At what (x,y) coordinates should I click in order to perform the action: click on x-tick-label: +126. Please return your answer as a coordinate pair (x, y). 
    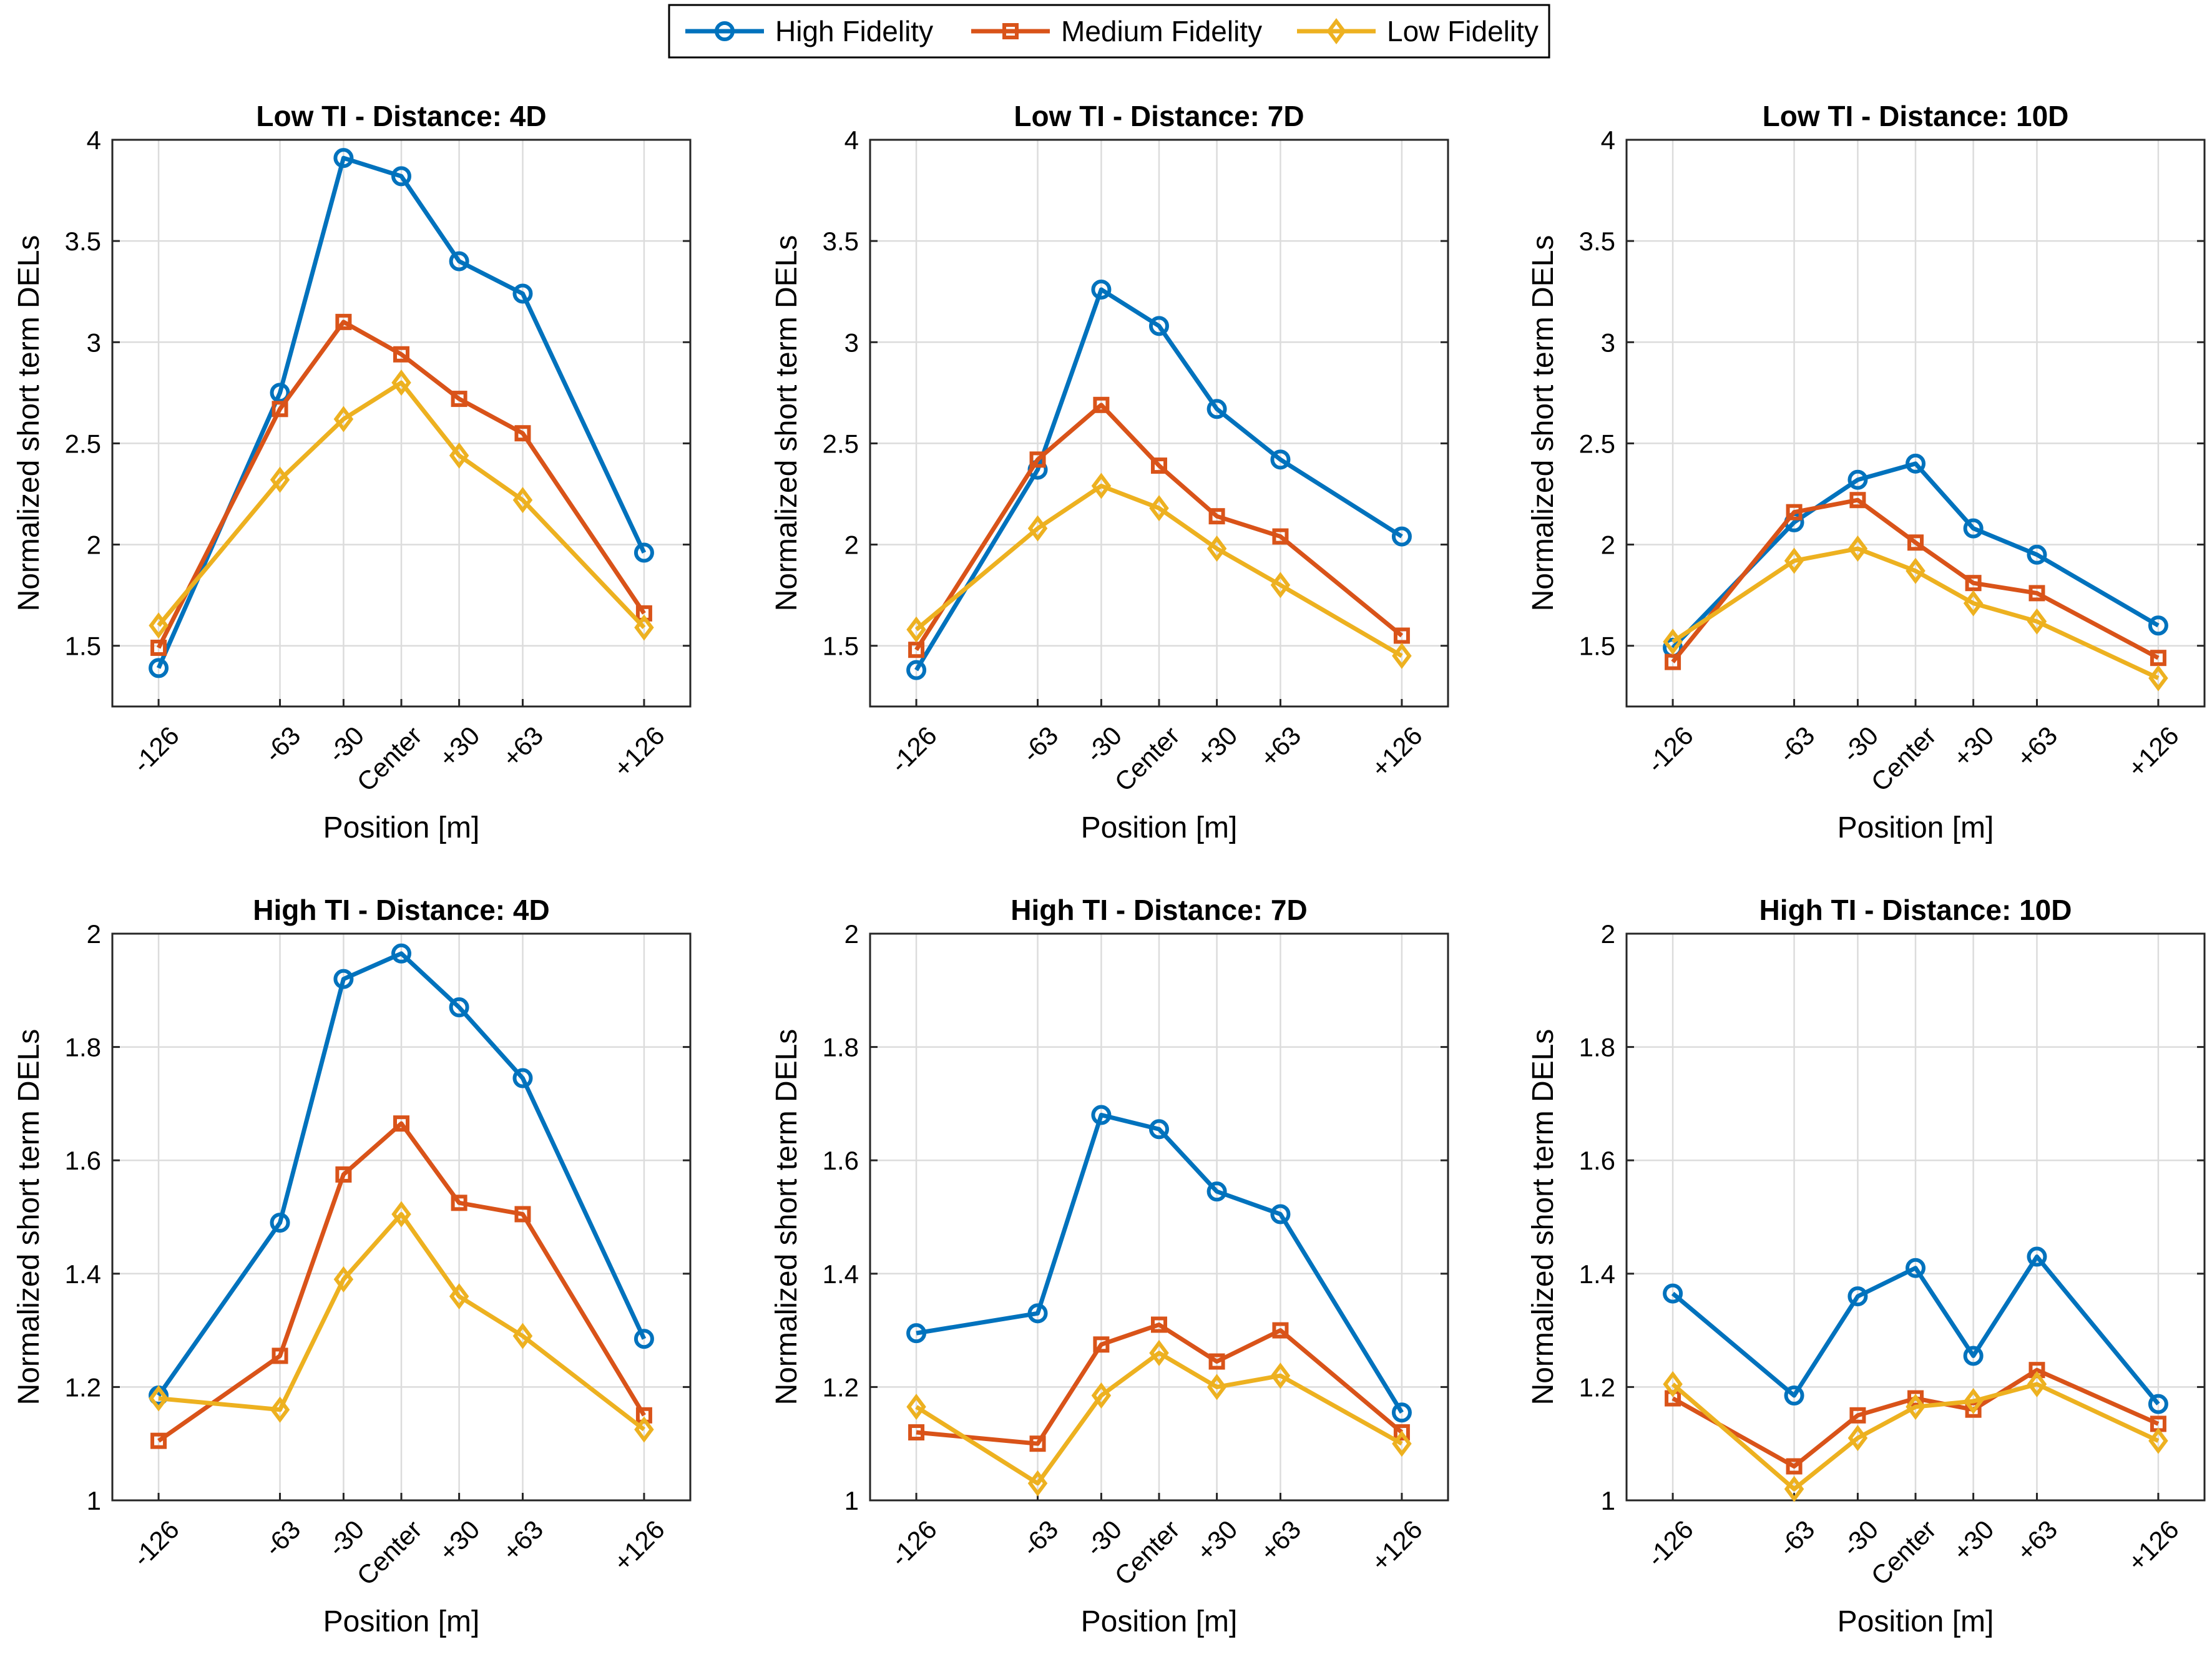
    Looking at the image, I should click on (1397, 752).